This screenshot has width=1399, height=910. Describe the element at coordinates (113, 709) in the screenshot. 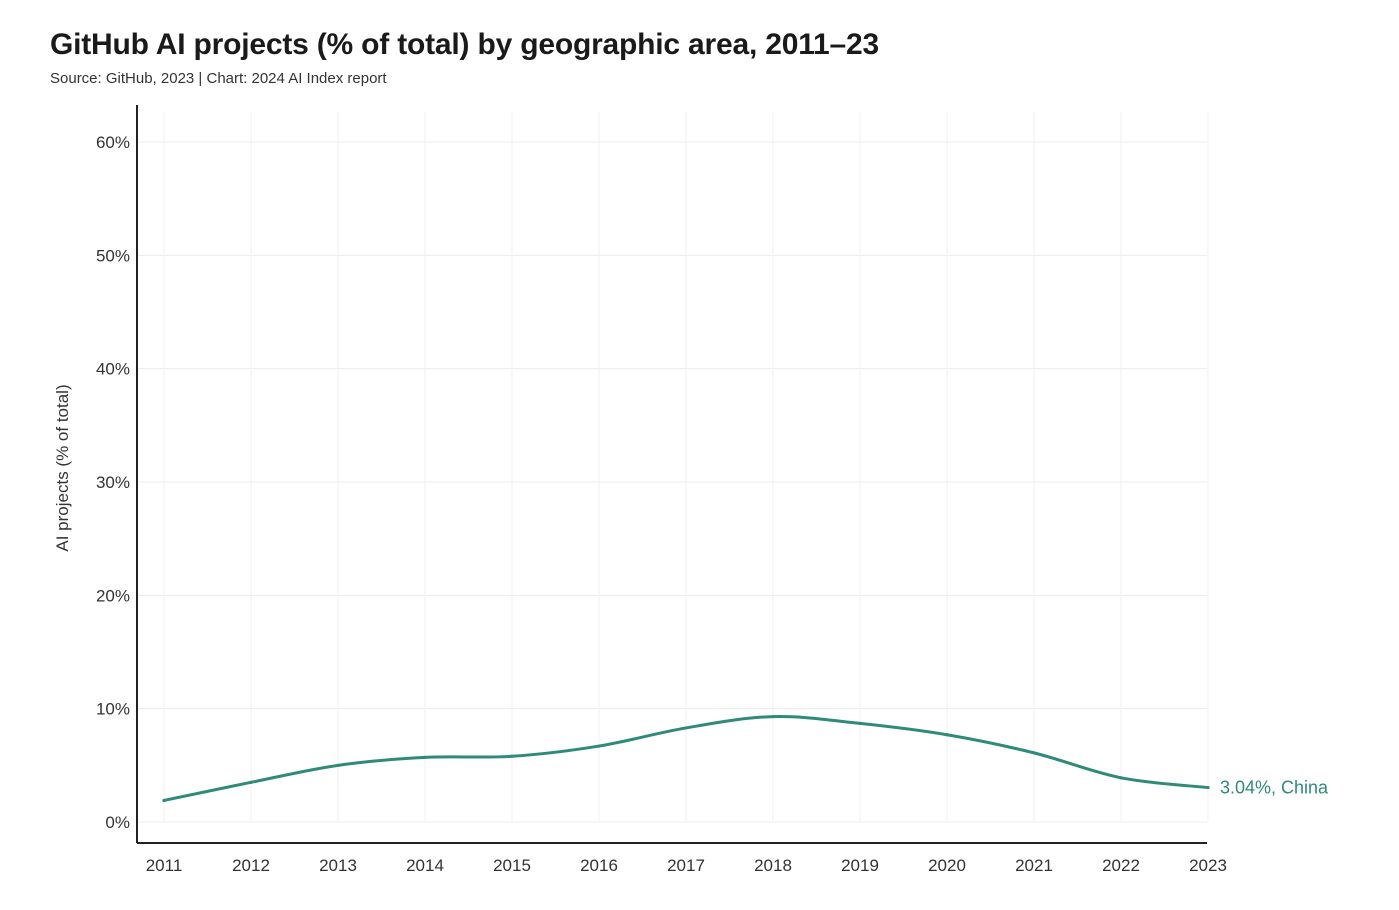

I see `y-tick-label: 10%` at that location.